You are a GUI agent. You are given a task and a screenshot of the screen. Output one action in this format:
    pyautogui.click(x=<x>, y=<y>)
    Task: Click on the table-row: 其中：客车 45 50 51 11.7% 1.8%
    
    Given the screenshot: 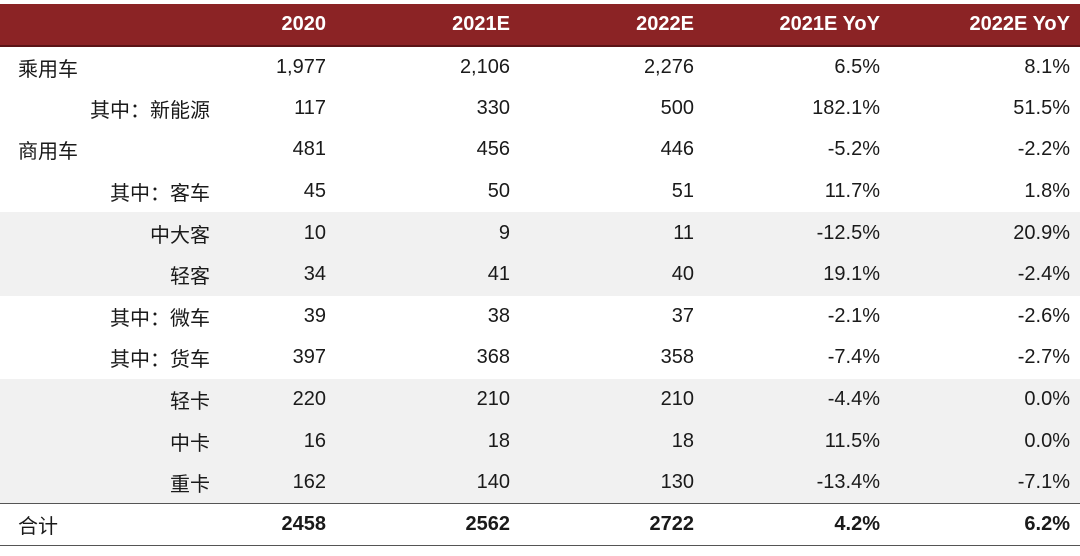 What is the action you would take?
    pyautogui.click(x=540, y=192)
    